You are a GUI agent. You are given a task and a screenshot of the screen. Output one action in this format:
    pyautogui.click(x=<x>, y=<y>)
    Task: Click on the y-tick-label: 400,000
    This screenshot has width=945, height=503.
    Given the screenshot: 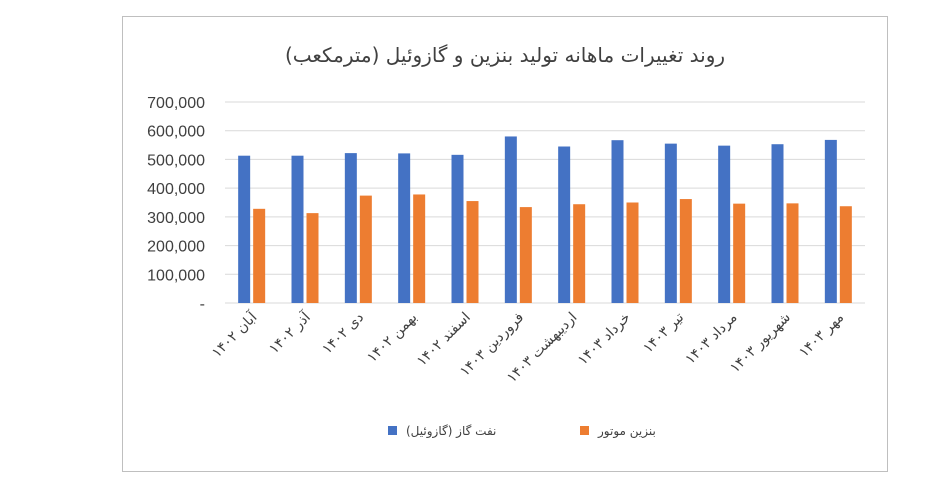 What is the action you would take?
    pyautogui.click(x=176, y=189)
    